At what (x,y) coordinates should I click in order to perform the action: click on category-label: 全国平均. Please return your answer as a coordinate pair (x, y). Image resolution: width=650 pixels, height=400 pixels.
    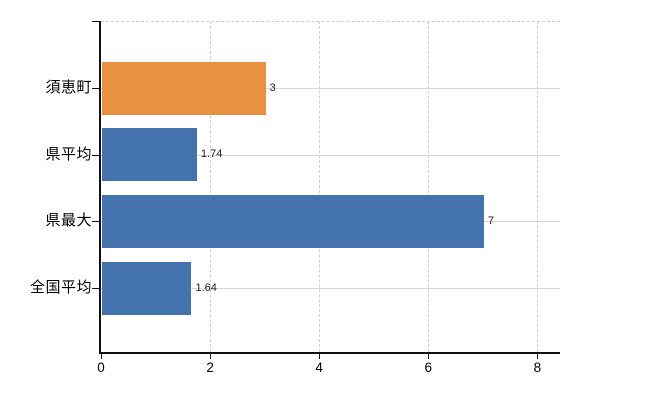
    Looking at the image, I should click on (60, 288).